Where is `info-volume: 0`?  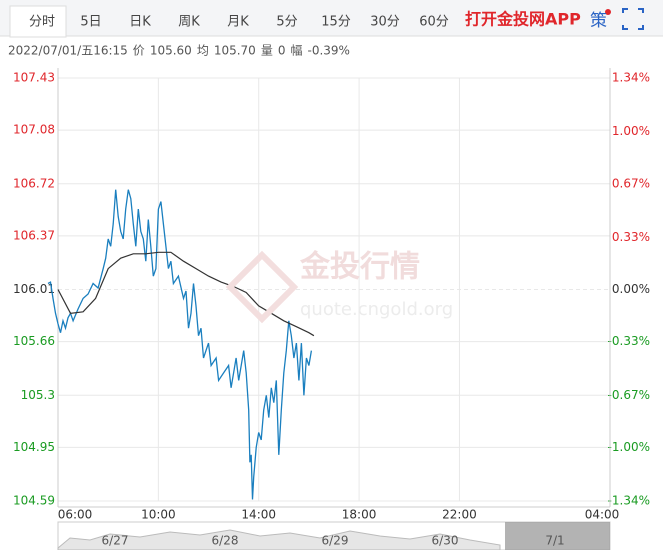
info-volume: 0 is located at coordinates (282, 51).